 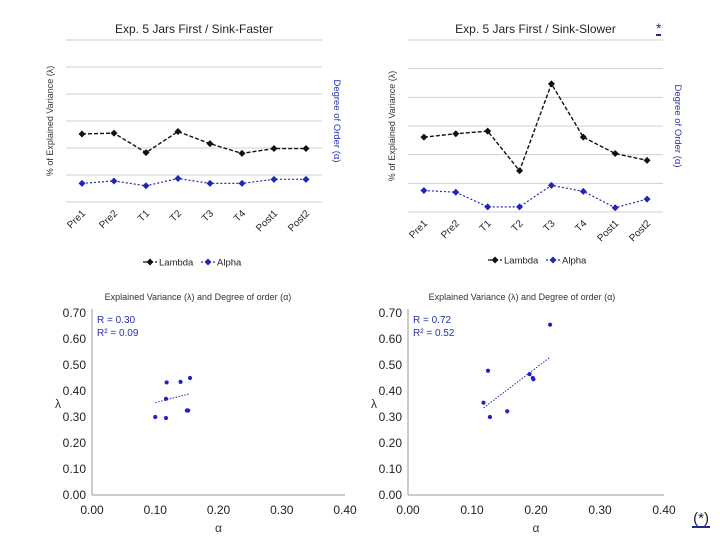 What do you see at coordinates (391, 391) in the screenshot?
I see `y-tick-label: 0.40` at bounding box center [391, 391].